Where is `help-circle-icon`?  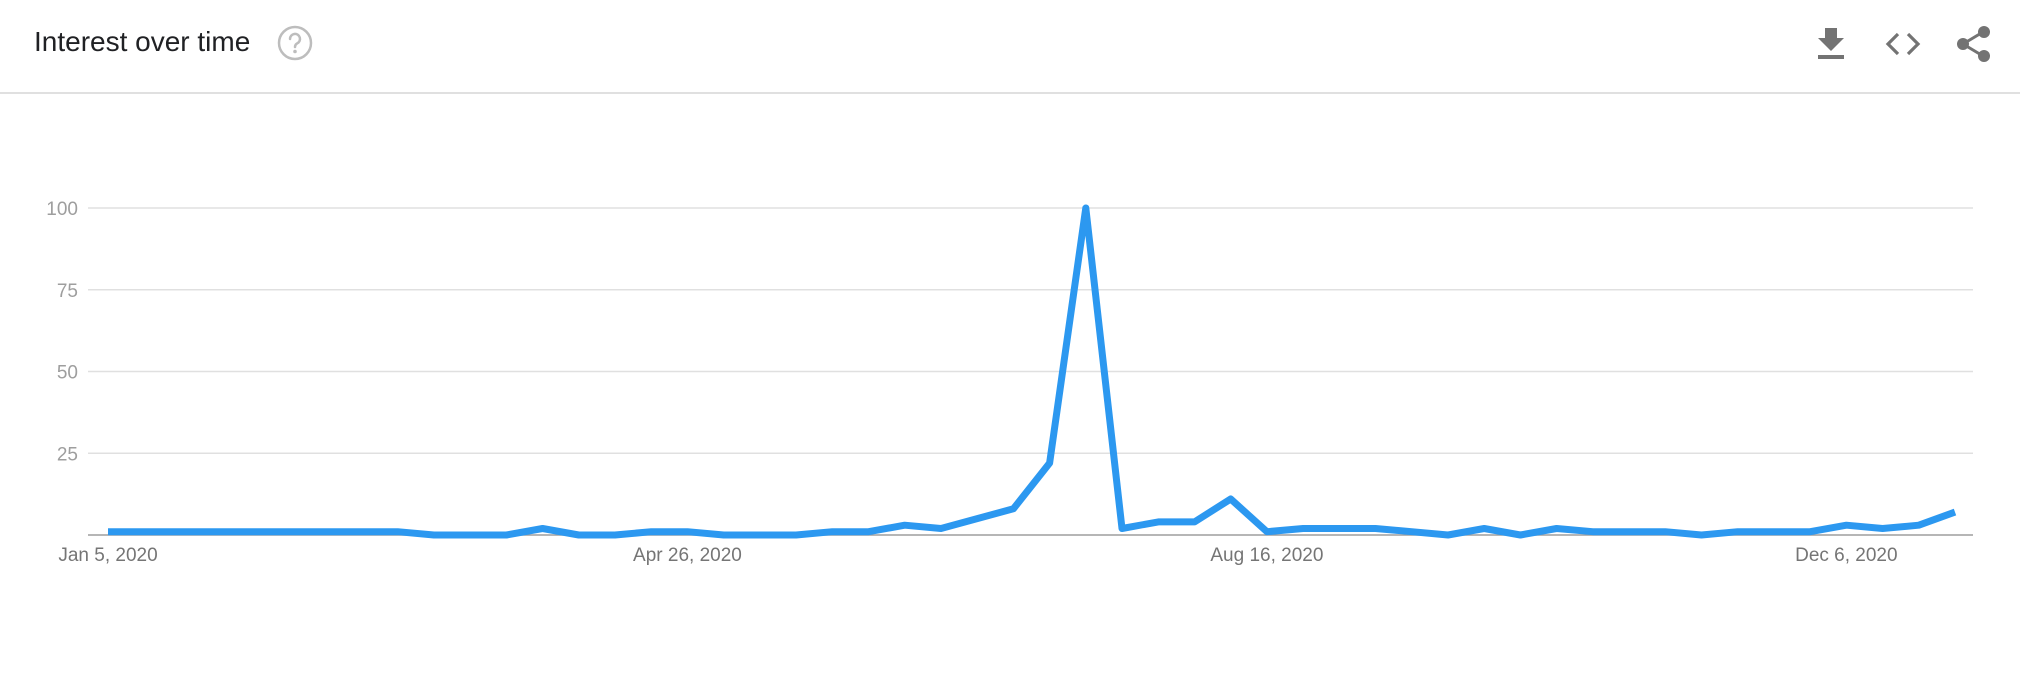
help-circle-icon is located at coordinates (295, 43).